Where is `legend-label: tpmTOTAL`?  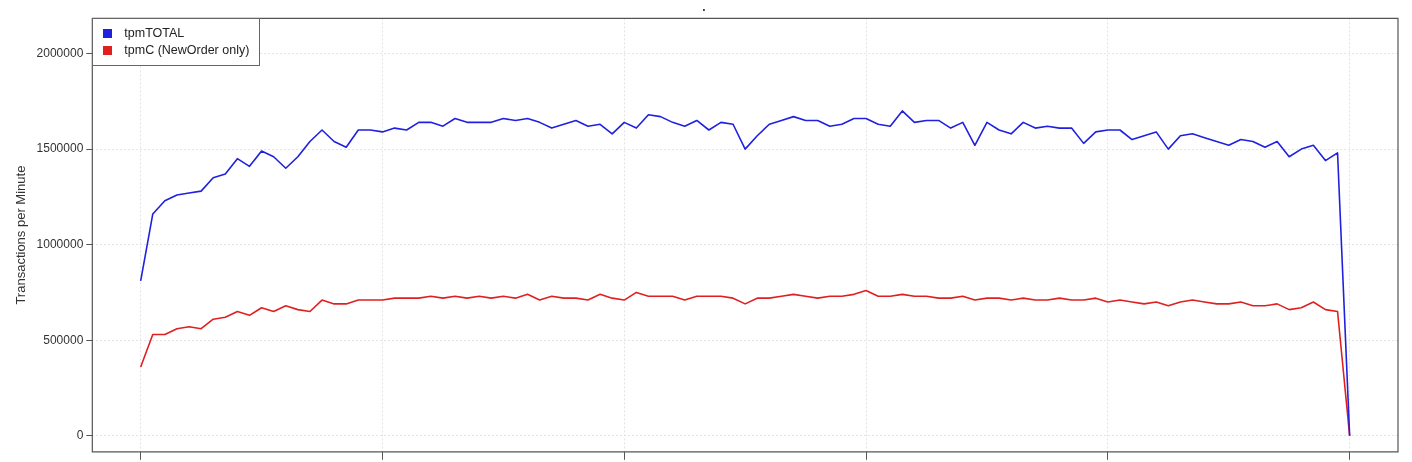
legend-label: tpmTOTAL is located at coordinates (154, 34).